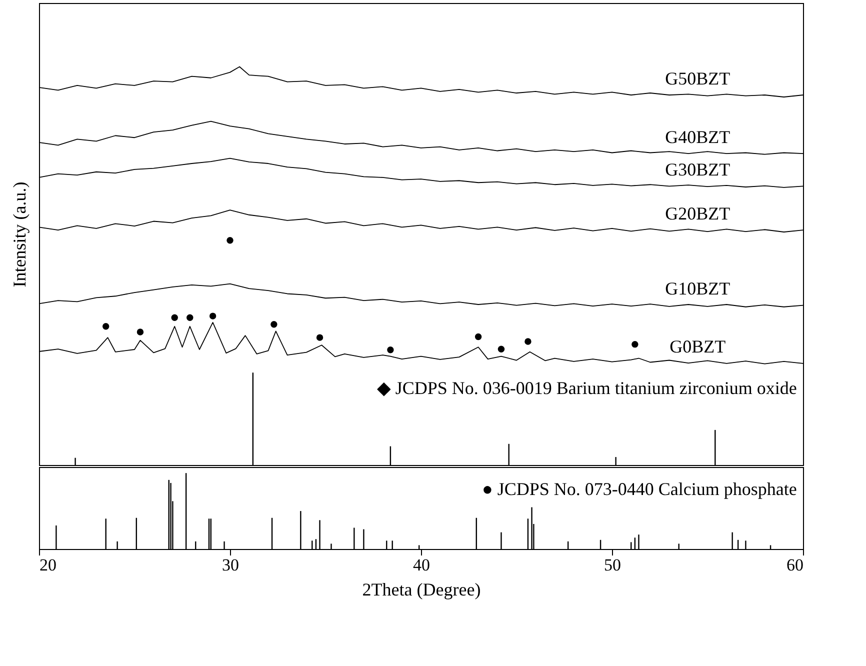 This screenshot has width=866, height=666. I want to click on series-label: G50BZT, so click(697, 78).